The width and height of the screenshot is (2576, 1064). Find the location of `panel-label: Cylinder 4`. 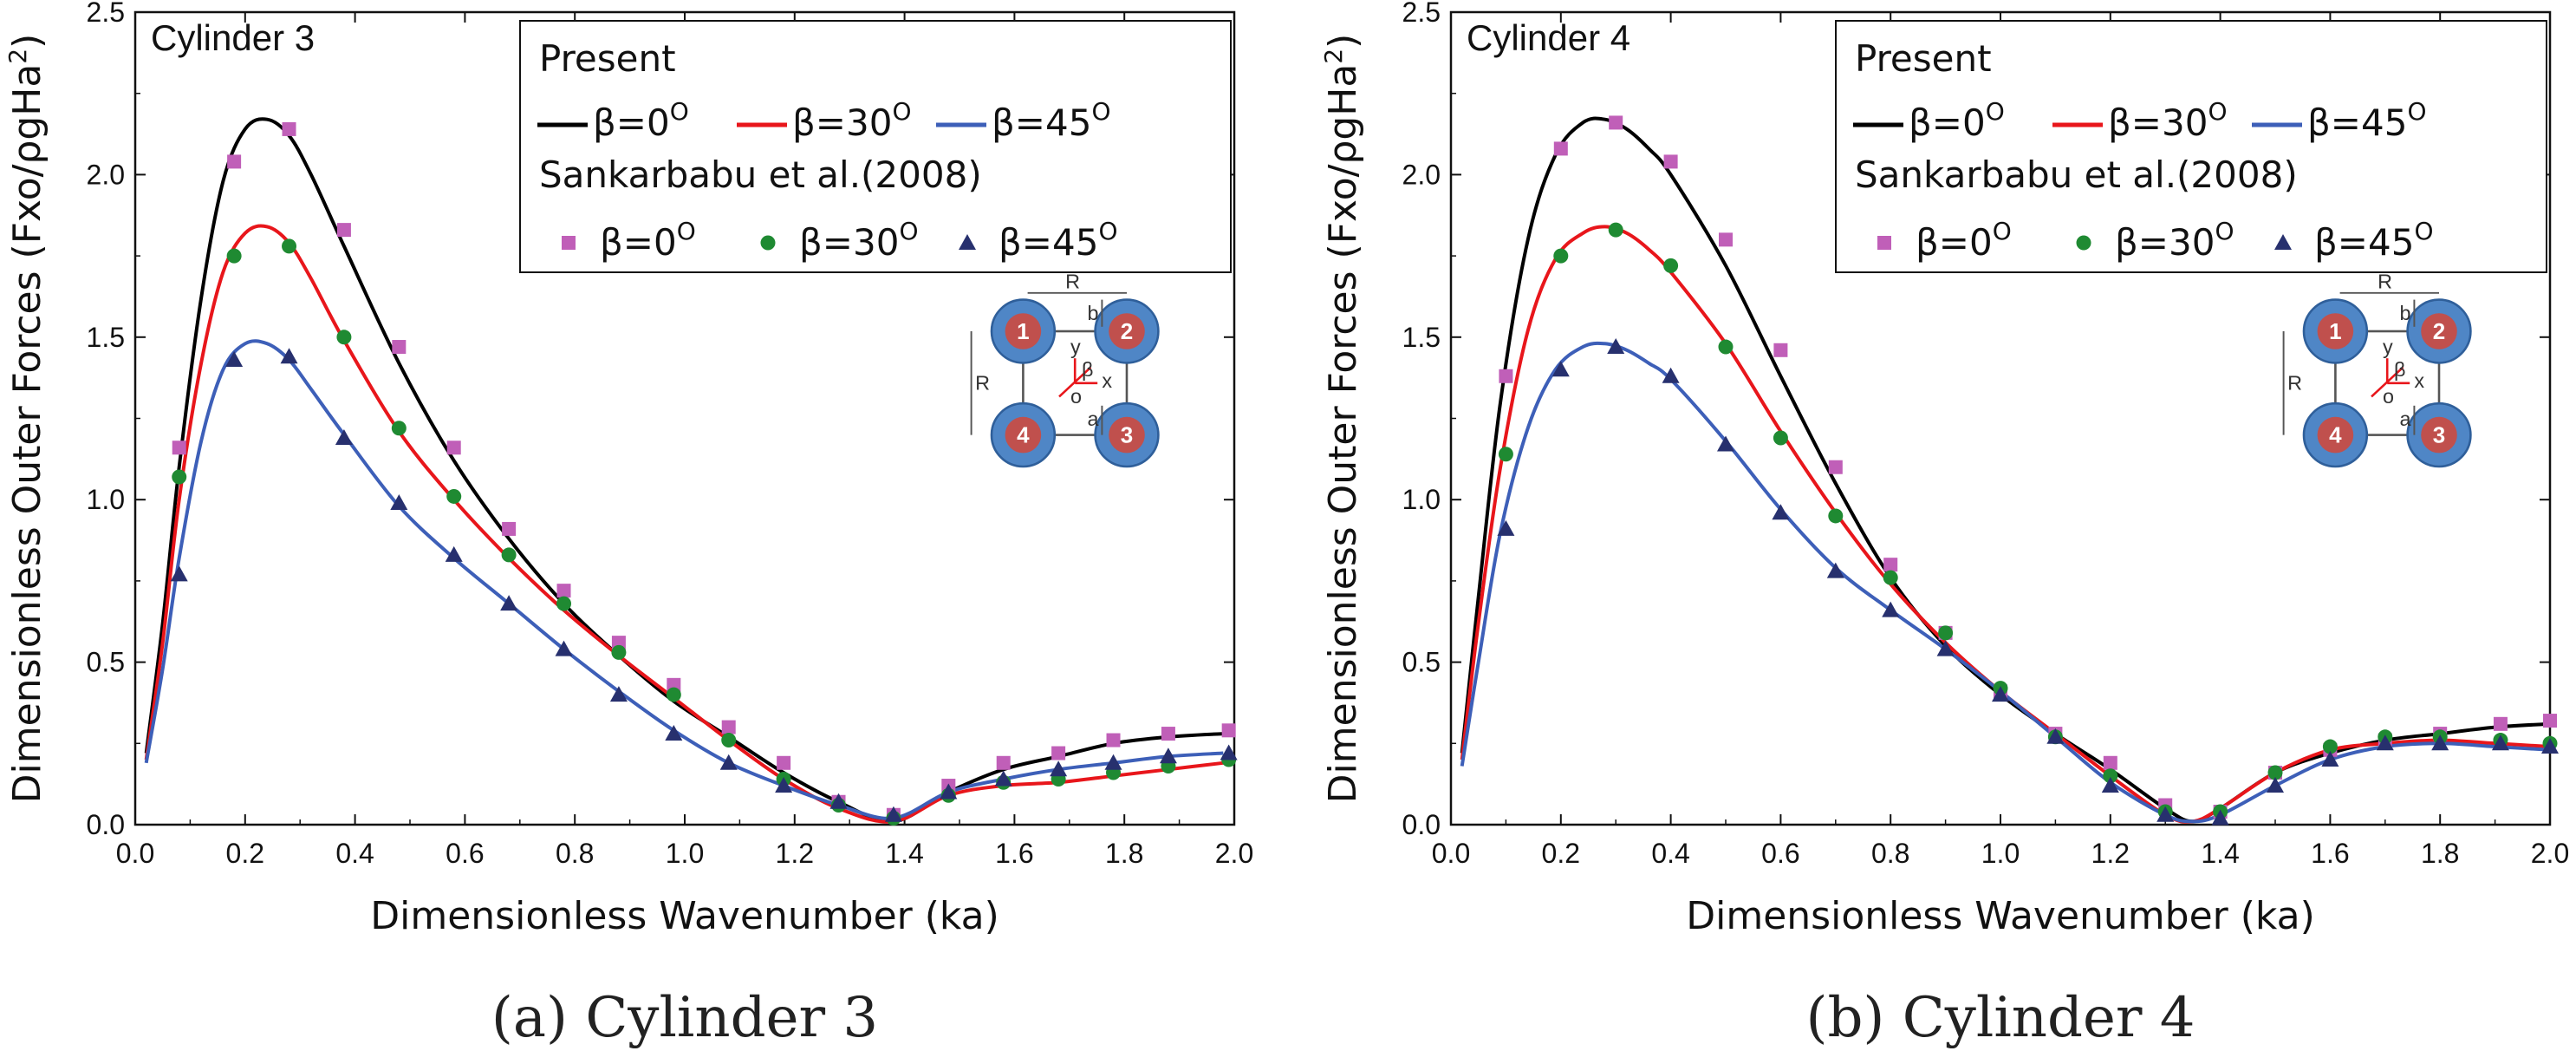

panel-label: Cylinder 4 is located at coordinates (1548, 37).